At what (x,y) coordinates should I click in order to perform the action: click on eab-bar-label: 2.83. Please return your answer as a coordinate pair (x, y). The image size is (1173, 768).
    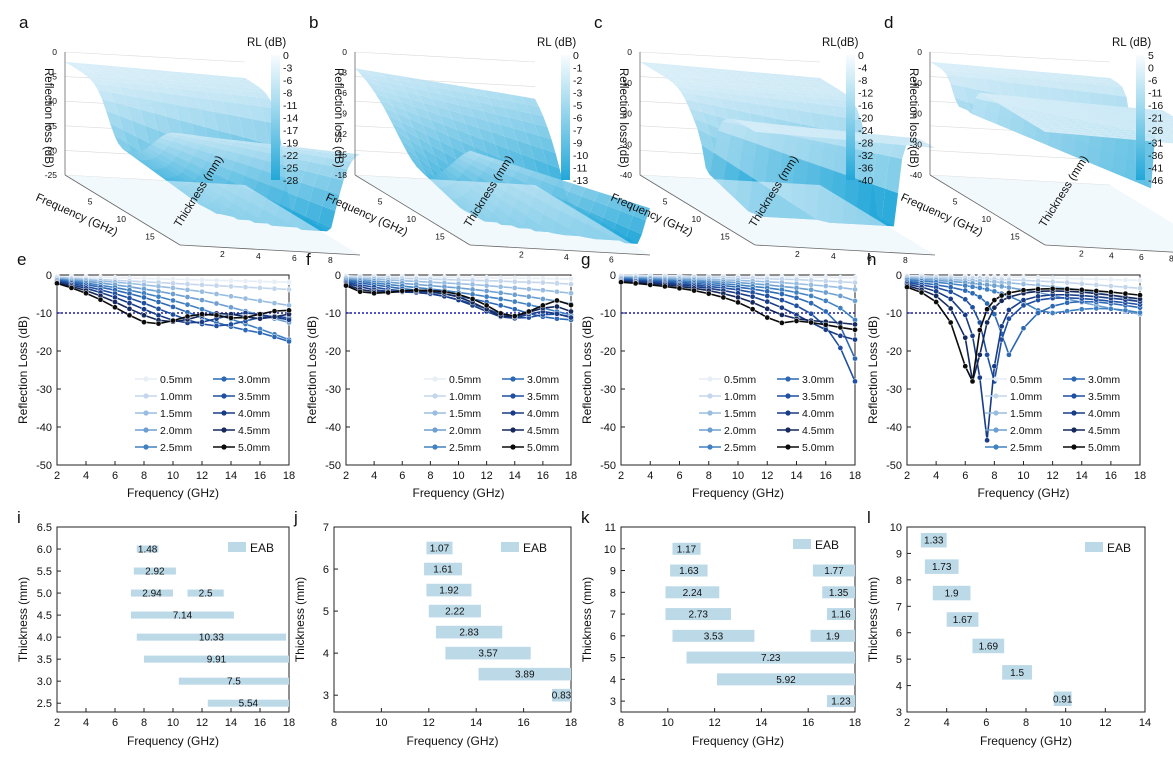
    Looking at the image, I should click on (469, 633).